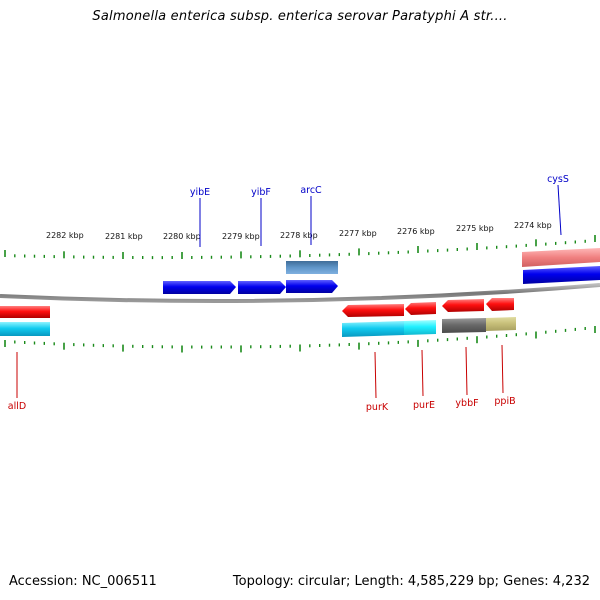  I want to click on gene-label-purE: purE, so click(424, 405).